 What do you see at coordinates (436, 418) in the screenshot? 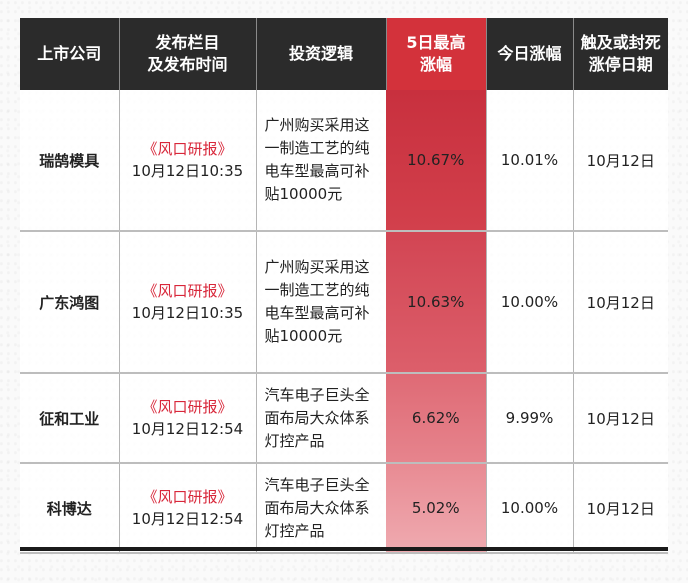
I see `max-gain-value: 6.62%` at bounding box center [436, 418].